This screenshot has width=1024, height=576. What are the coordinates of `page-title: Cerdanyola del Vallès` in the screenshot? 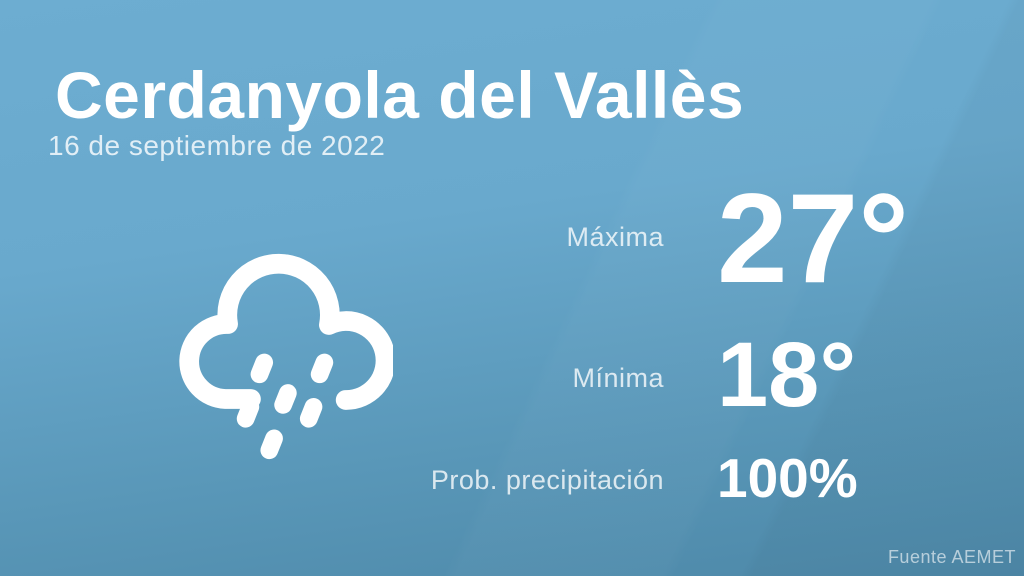 It's located at (400, 95).